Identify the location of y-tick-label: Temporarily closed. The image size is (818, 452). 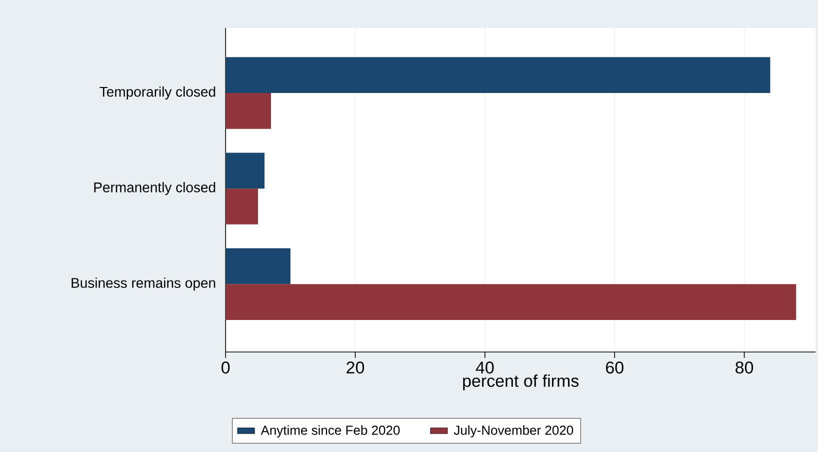
(158, 93).